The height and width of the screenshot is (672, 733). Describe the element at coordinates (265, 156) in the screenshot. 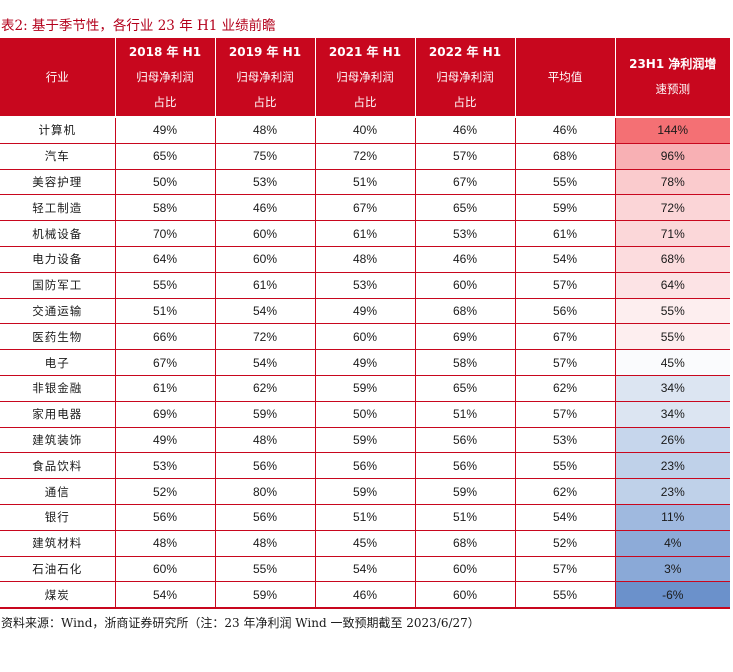

I see `y2019-cell: 75%` at that location.